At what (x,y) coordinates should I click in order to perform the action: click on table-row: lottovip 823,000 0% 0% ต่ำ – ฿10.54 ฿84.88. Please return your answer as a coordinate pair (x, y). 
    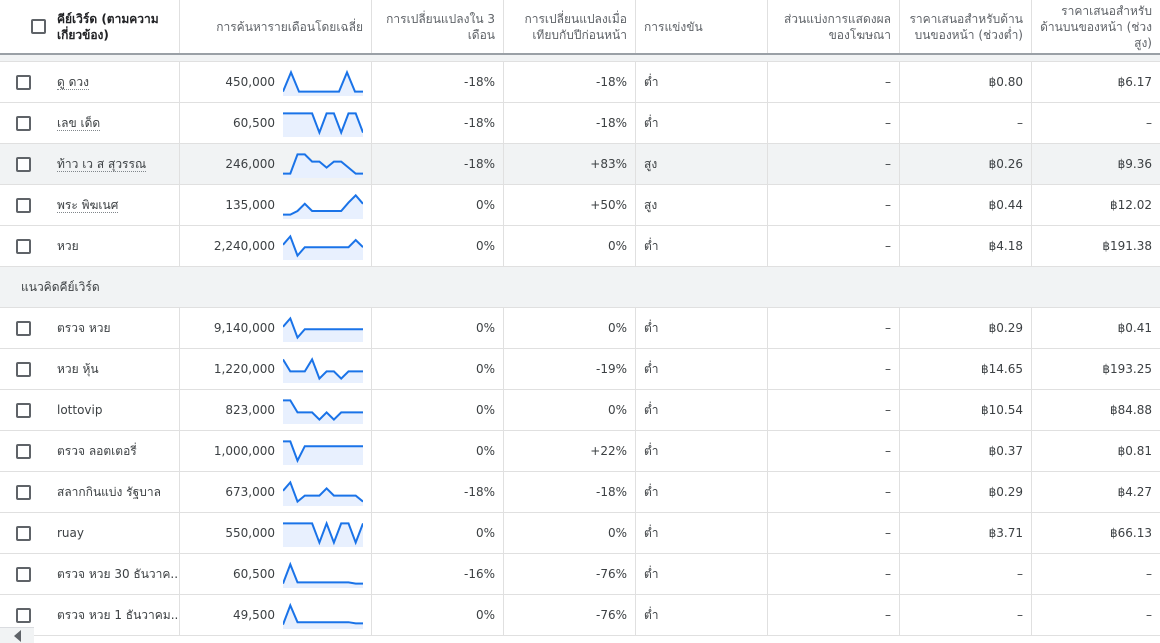
    Looking at the image, I should click on (580, 410).